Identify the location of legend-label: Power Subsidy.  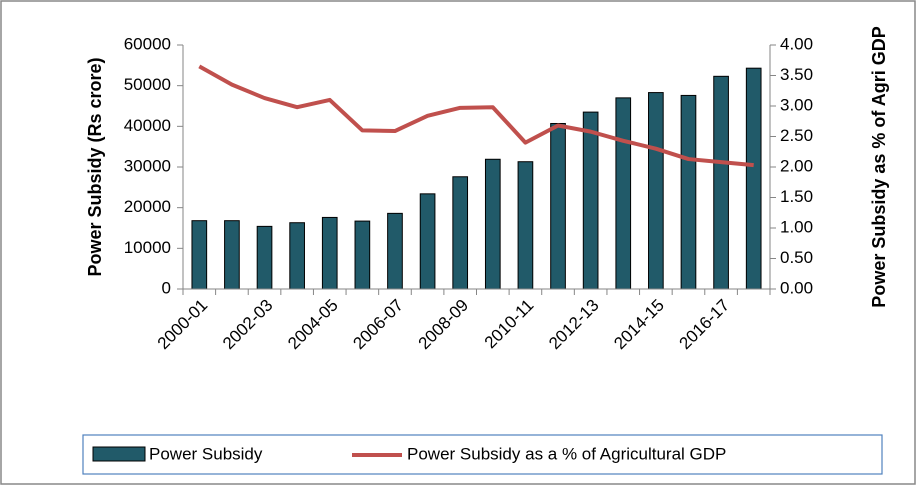
(206, 453).